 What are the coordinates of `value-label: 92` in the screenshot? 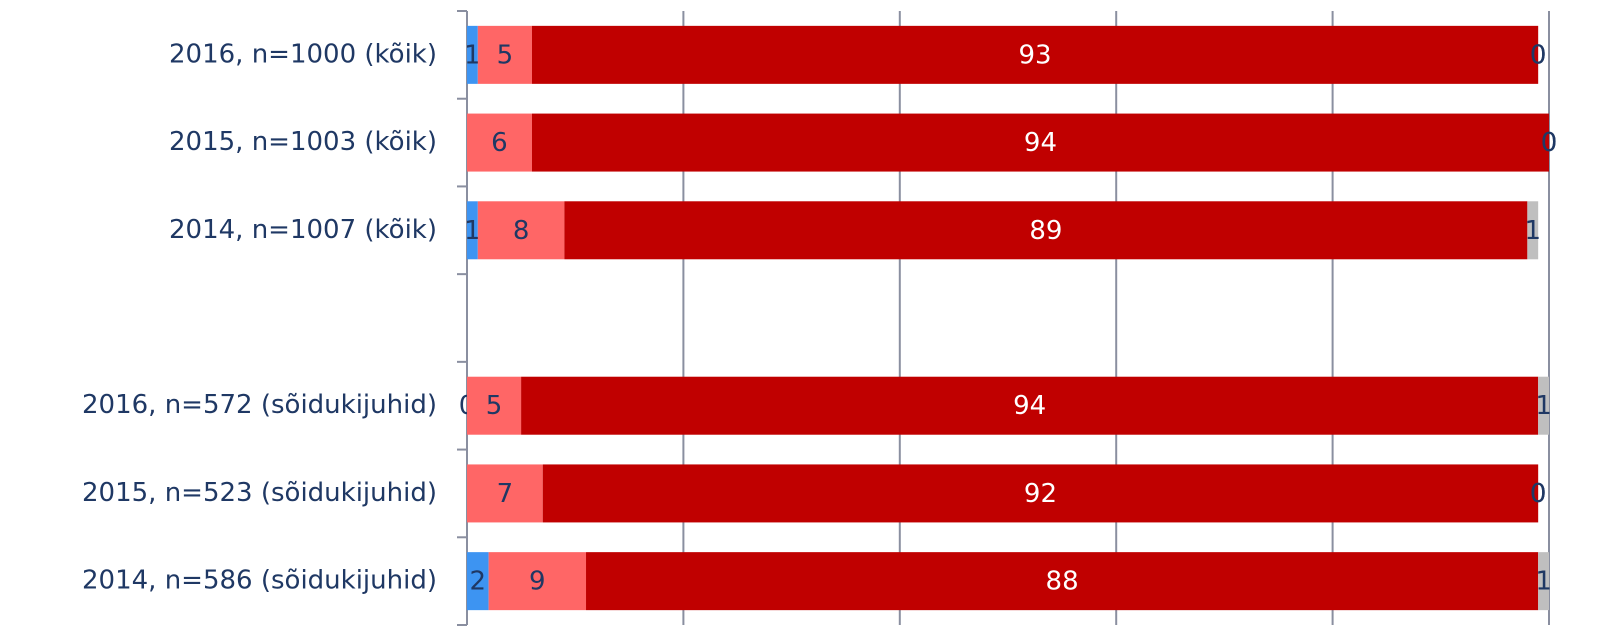 It's located at (1040, 494).